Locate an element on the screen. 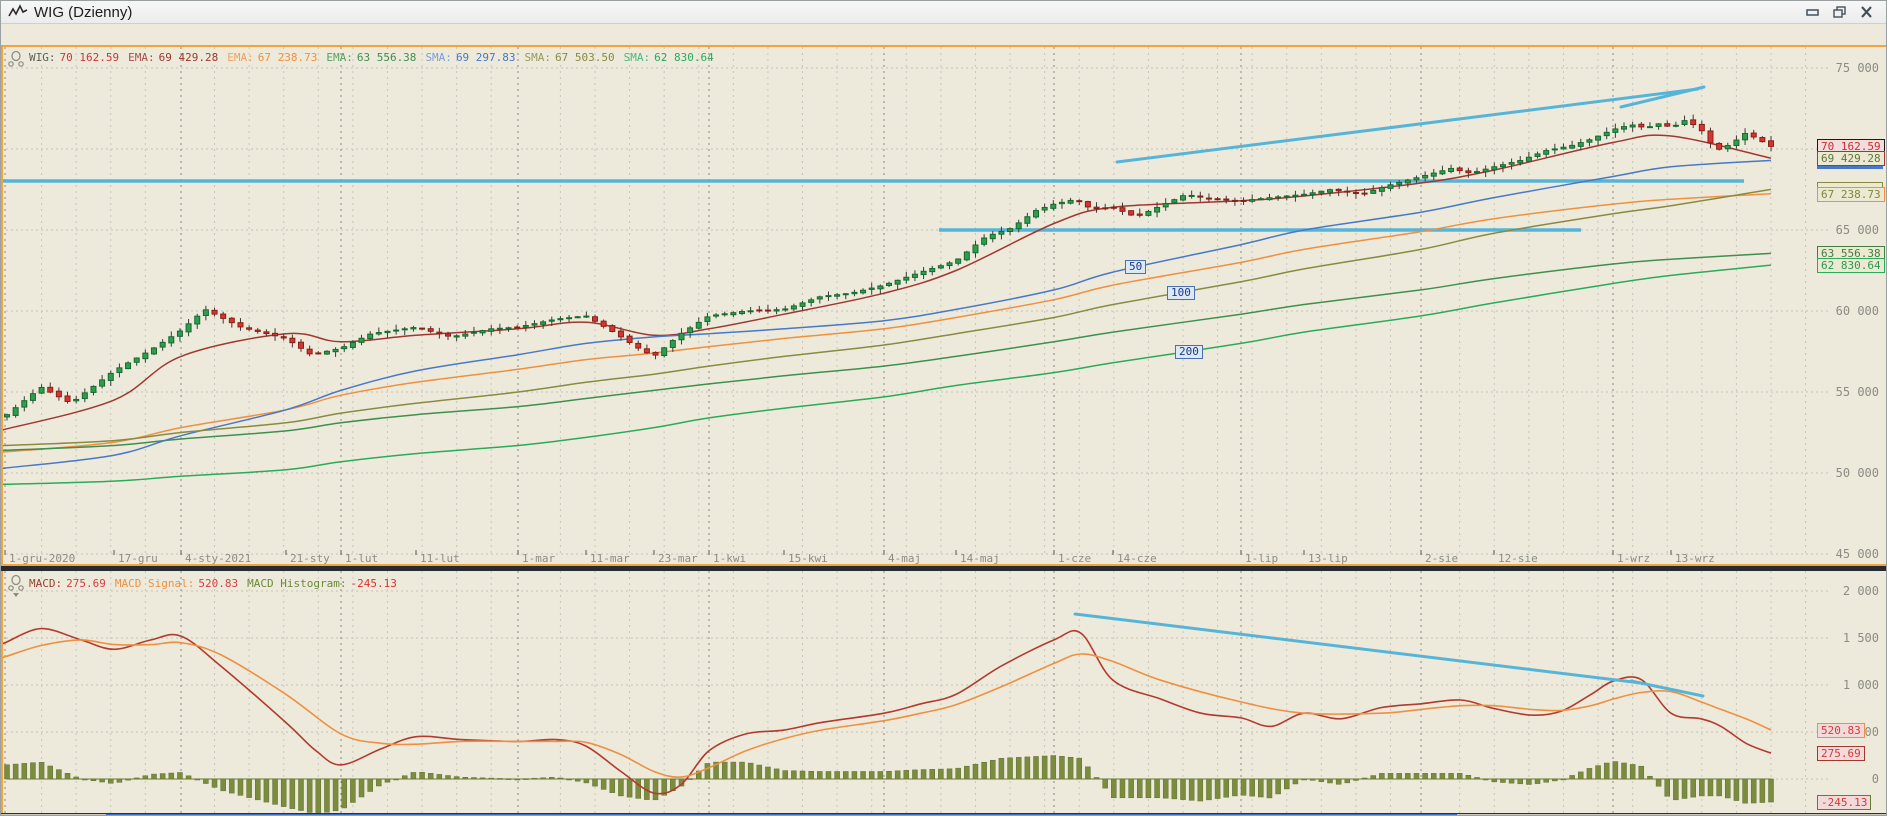 Image resolution: width=1887 pixels, height=816 pixels. minimize-icon is located at coordinates (1812, 12).